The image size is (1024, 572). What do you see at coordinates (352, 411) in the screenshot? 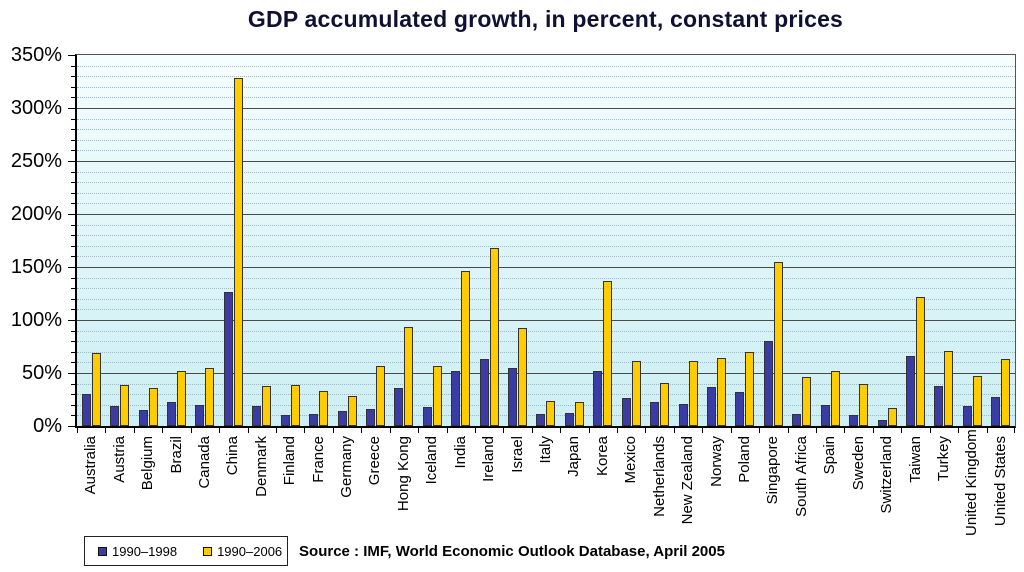
I see `bar-1990–2006-germany` at bounding box center [352, 411].